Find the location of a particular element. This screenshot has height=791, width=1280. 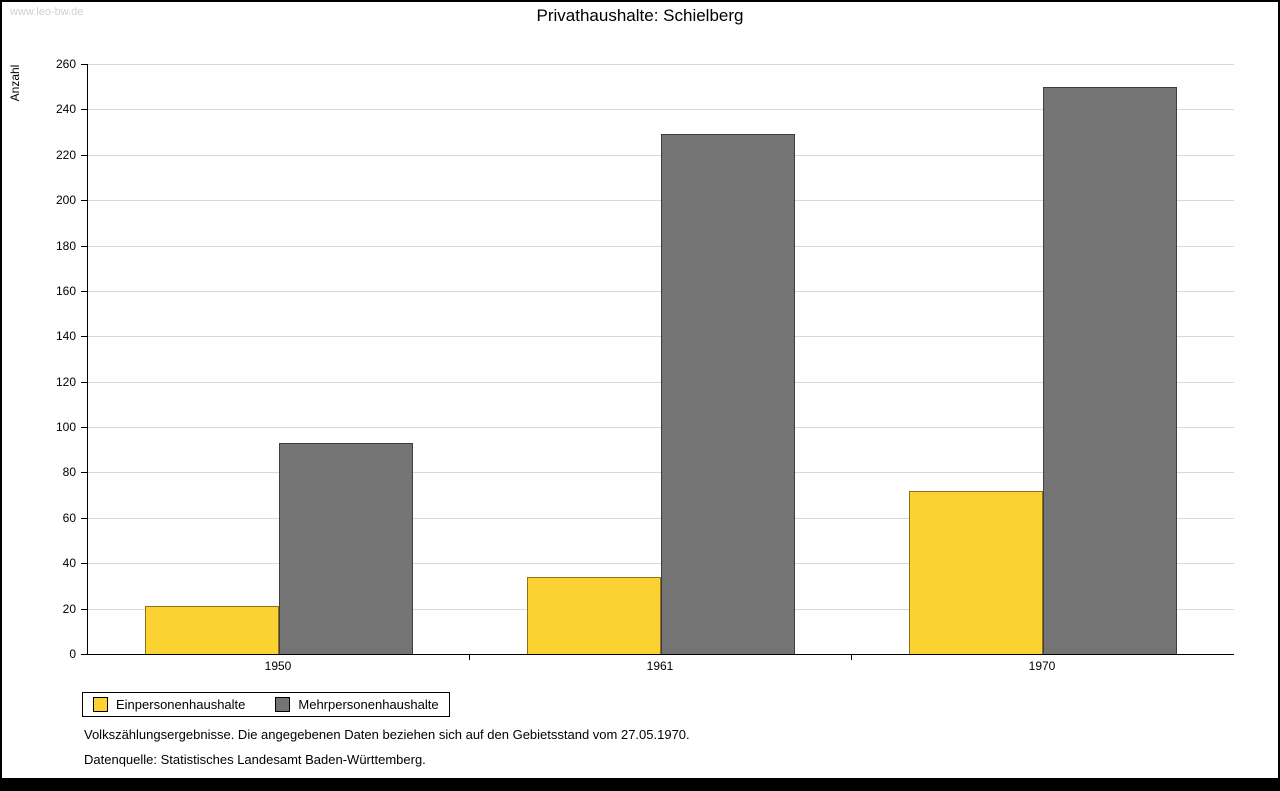

y-tick-label: 260 is located at coordinates (65, 64).